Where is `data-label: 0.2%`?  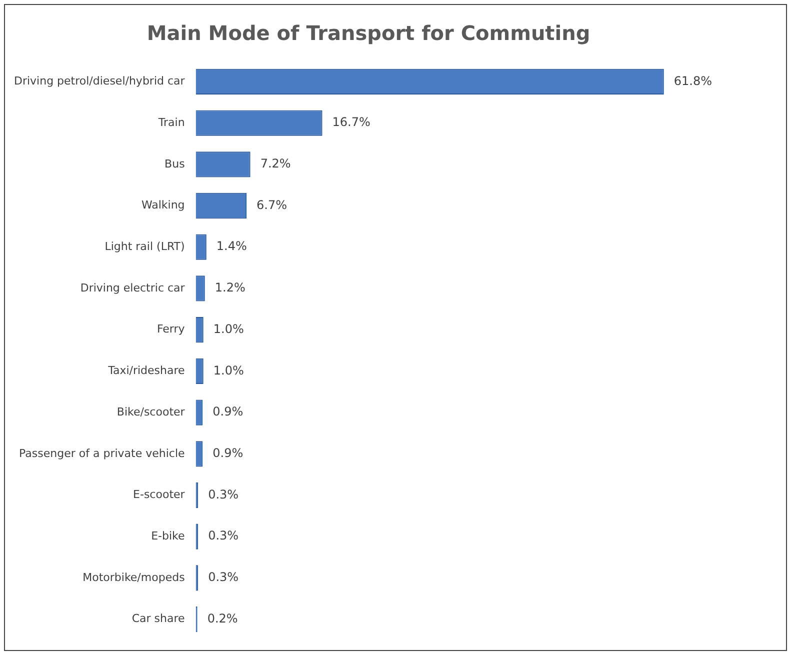 data-label: 0.2% is located at coordinates (222, 618).